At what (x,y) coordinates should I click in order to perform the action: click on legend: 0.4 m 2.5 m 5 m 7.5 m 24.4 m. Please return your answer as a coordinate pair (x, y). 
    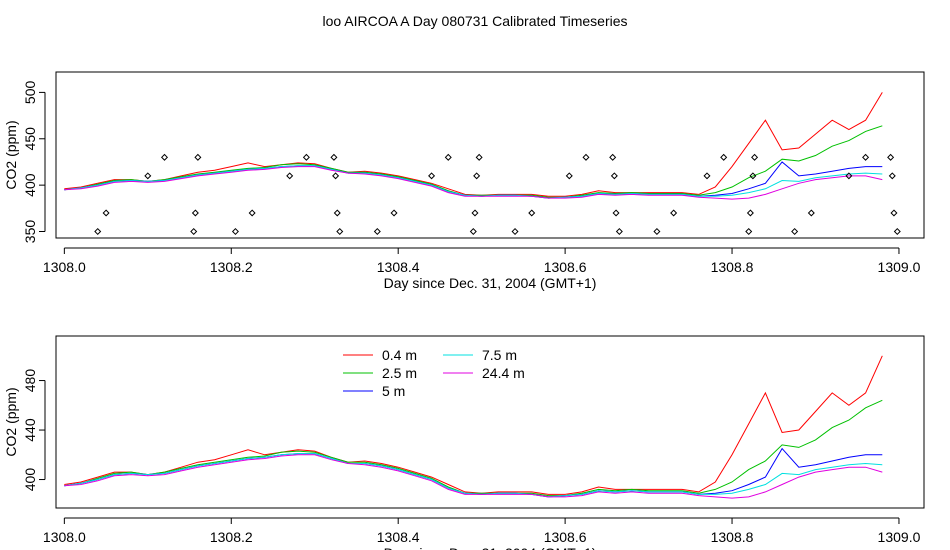
    Looking at the image, I should click on (434, 373).